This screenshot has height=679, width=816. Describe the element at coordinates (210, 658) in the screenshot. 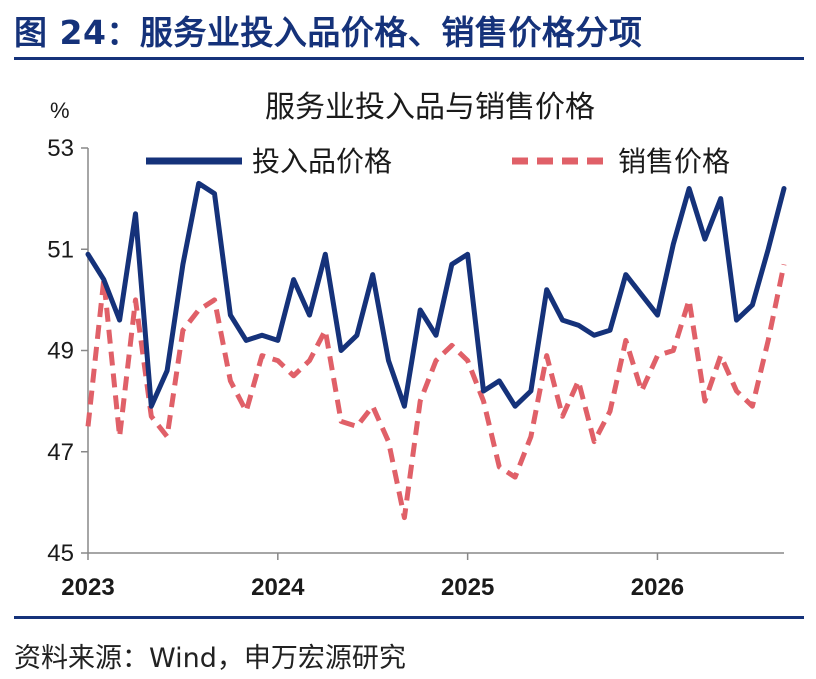

I see `source-note: 资料来源：Wind，申万宏源研究` at that location.